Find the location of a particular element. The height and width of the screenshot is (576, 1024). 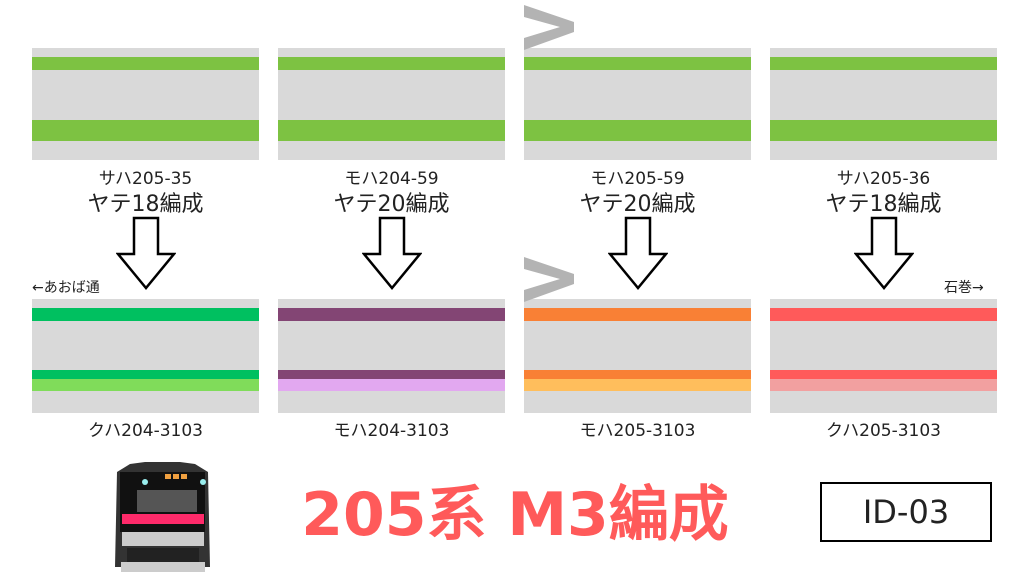

car-number: モハ205-59 is located at coordinates (637, 179).